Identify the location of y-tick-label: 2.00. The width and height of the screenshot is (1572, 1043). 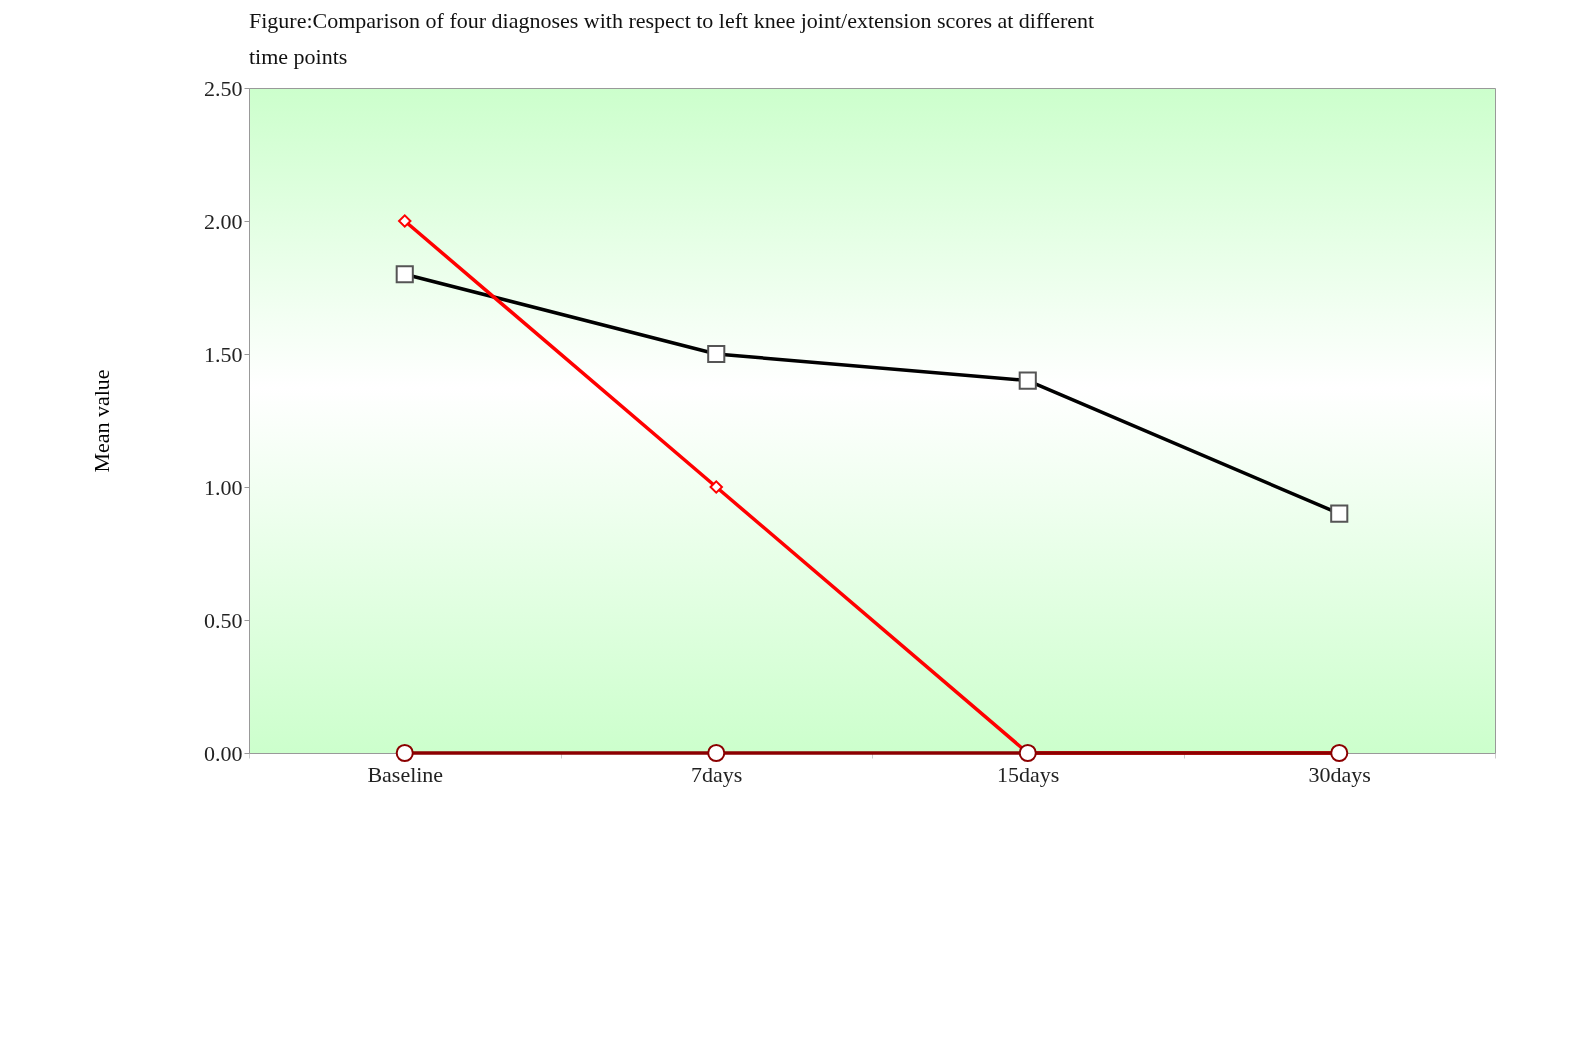
(223, 221).